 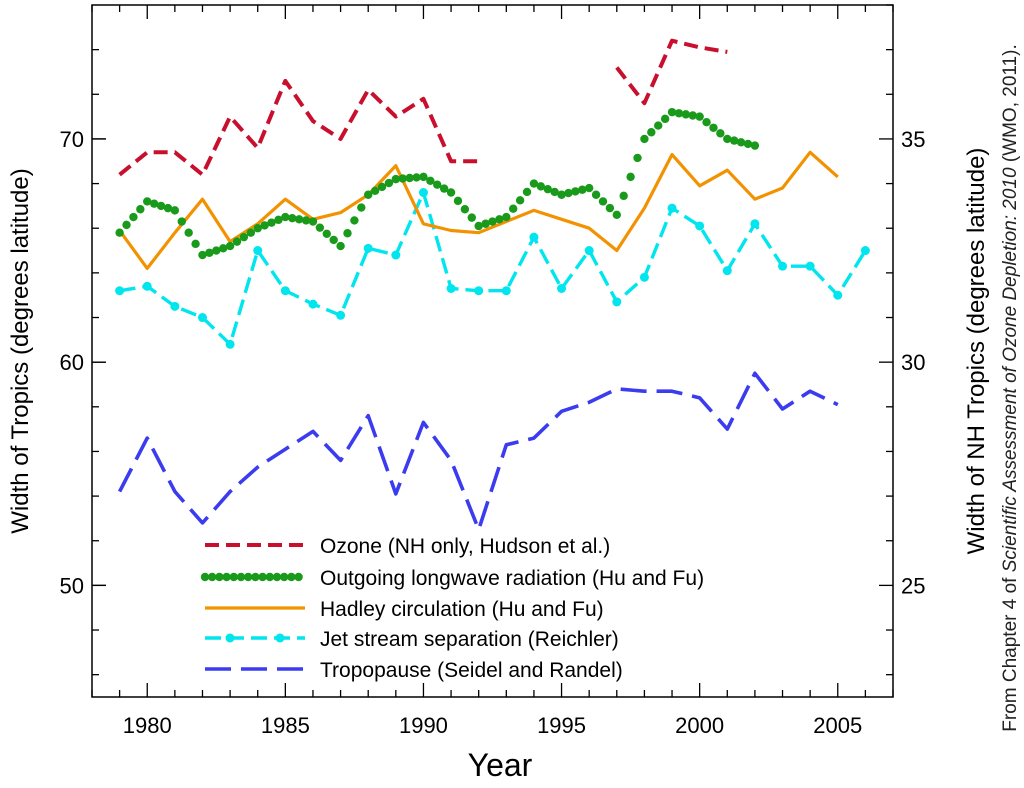 I want to click on y-right-tick-label: 30, so click(x=913, y=362).